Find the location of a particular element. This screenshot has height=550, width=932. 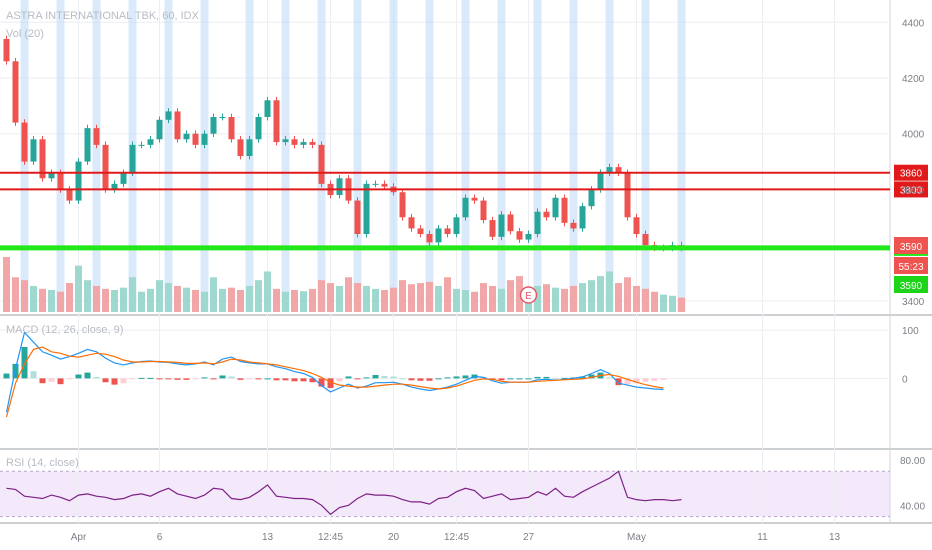

rsi-band is located at coordinates (445, 494).